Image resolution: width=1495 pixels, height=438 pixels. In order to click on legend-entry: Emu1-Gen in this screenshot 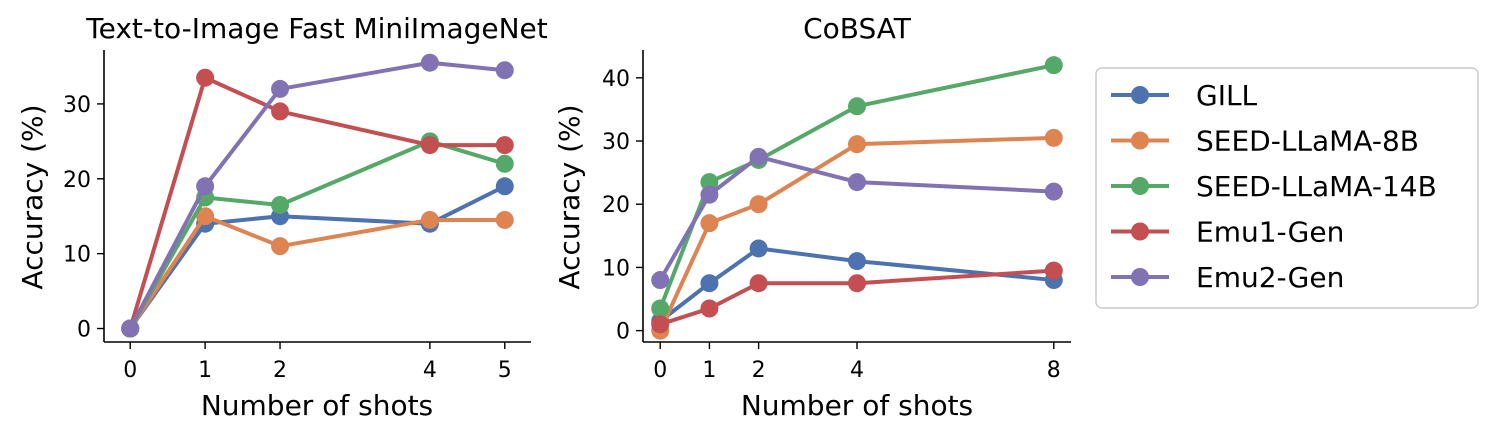, I will do `click(1227, 232)`.